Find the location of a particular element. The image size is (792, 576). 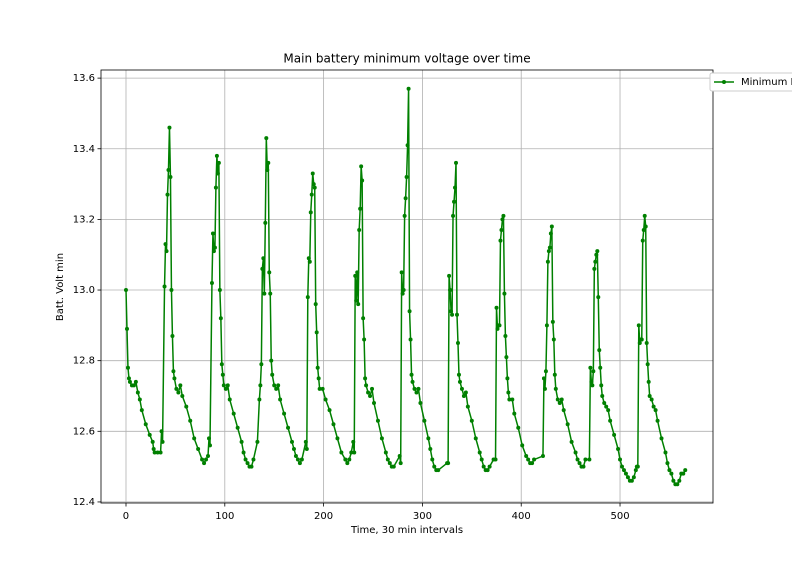

x-tick-label: 200 is located at coordinates (323, 516).